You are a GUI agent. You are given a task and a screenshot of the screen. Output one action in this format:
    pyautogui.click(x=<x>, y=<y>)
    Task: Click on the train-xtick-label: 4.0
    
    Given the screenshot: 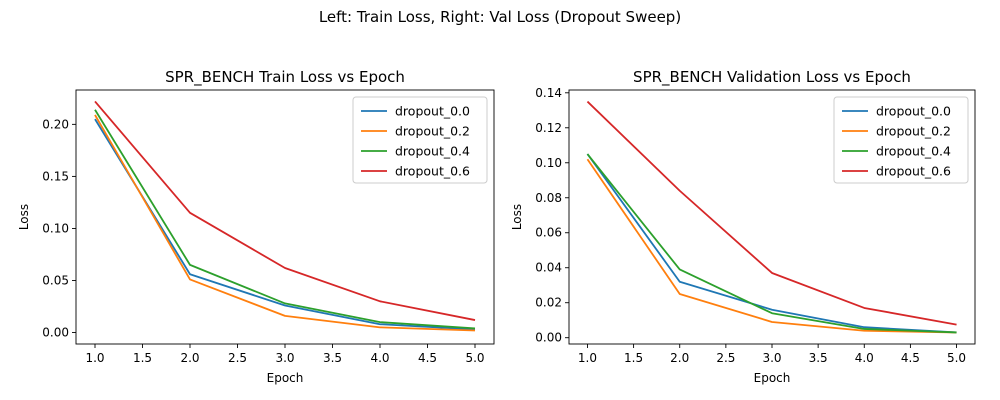 What is the action you would take?
    pyautogui.click(x=379, y=358)
    